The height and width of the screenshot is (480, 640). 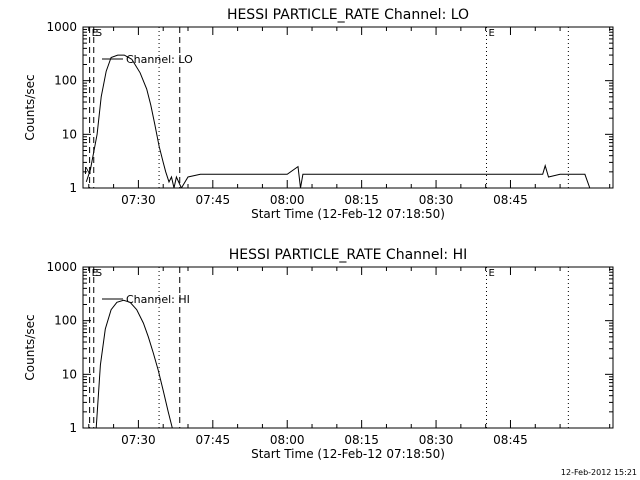 What do you see at coordinates (348, 255) in the screenshot?
I see `chart-title: HESSI PARTICLE_RATE Channel: HI` at bounding box center [348, 255].